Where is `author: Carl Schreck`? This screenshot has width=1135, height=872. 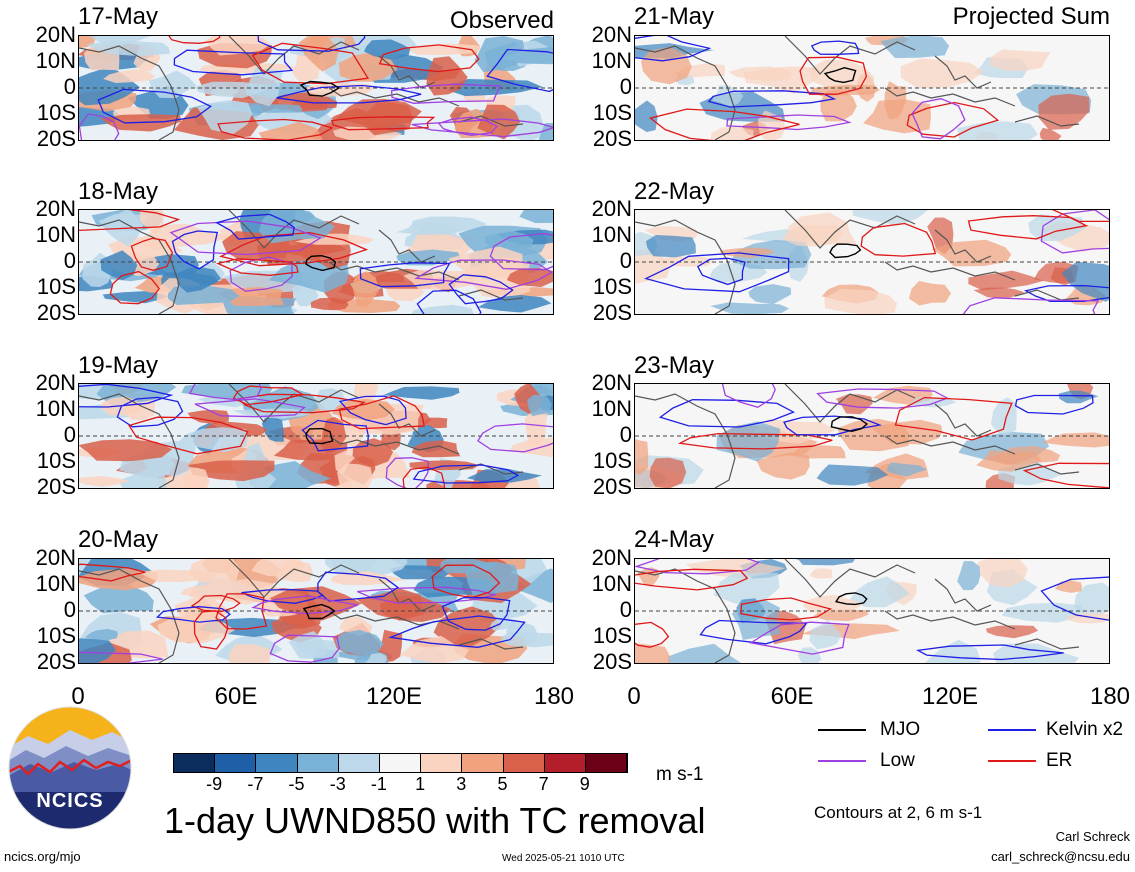
author: Carl Schreck is located at coordinates (1092, 836).